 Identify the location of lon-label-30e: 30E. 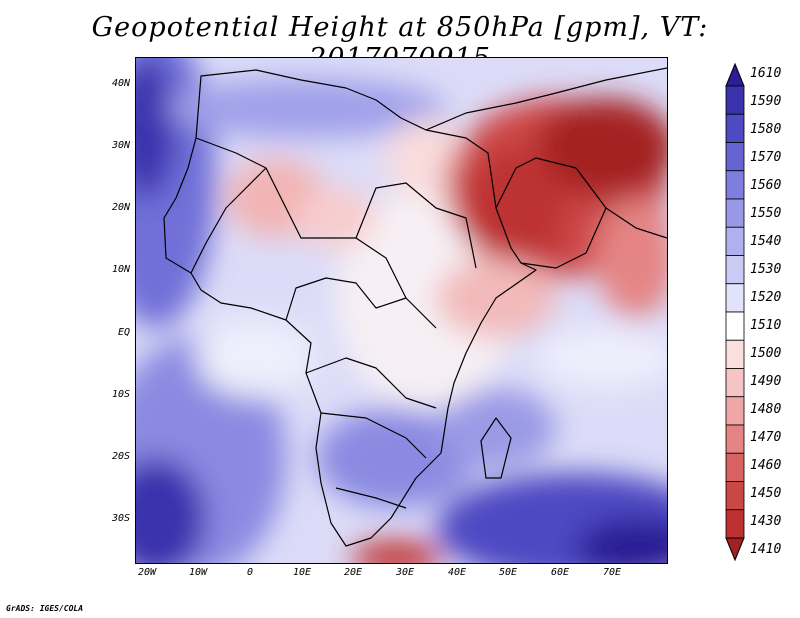
(405, 572).